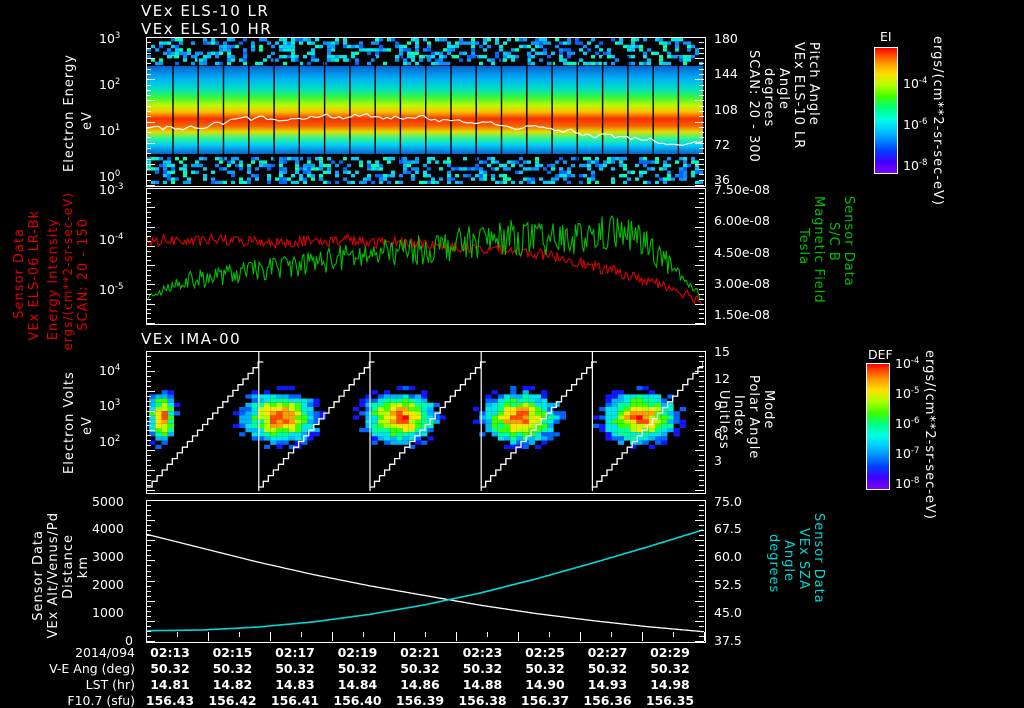  What do you see at coordinates (482, 652) in the screenshot?
I see `axis-table-cell: 02:23` at bounding box center [482, 652].